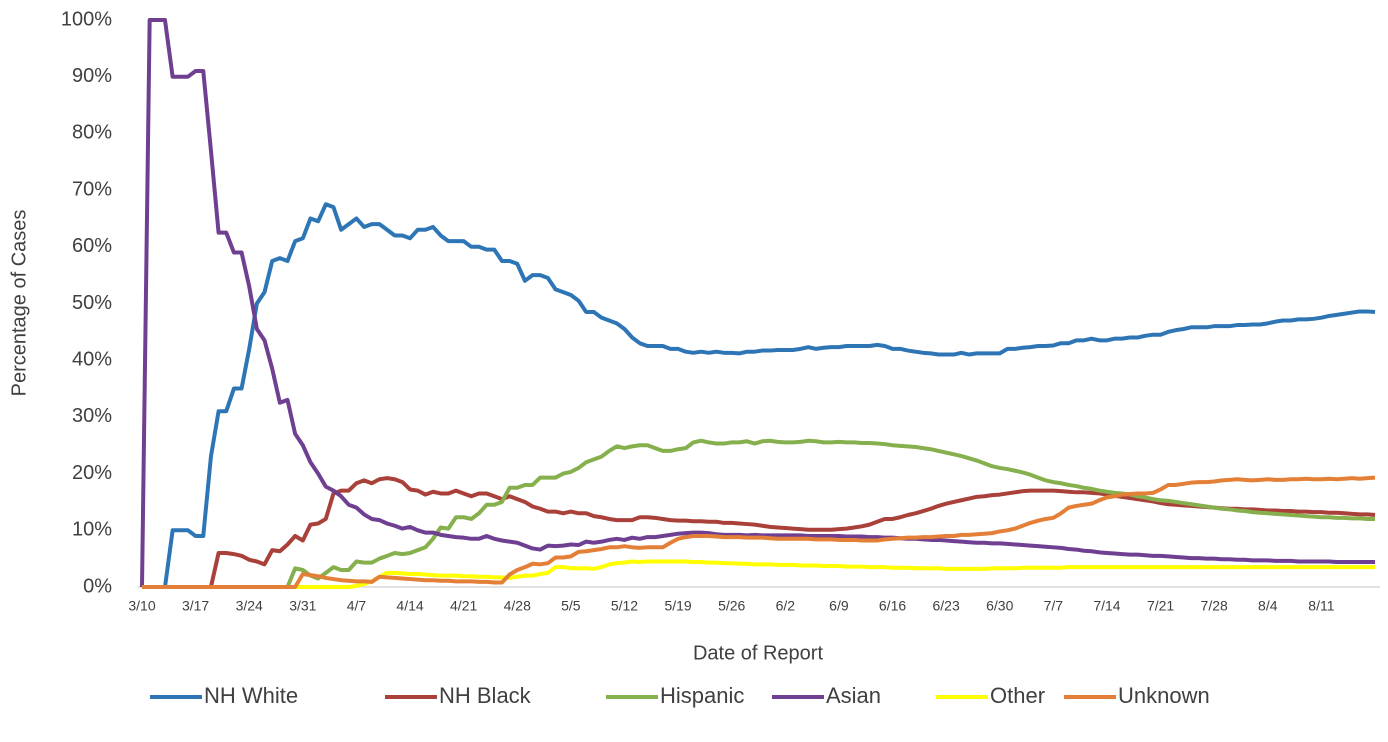 The width and height of the screenshot is (1388, 742). Describe the element at coordinates (1214, 606) in the screenshot. I see `x-tick-label: 7/28` at that location.